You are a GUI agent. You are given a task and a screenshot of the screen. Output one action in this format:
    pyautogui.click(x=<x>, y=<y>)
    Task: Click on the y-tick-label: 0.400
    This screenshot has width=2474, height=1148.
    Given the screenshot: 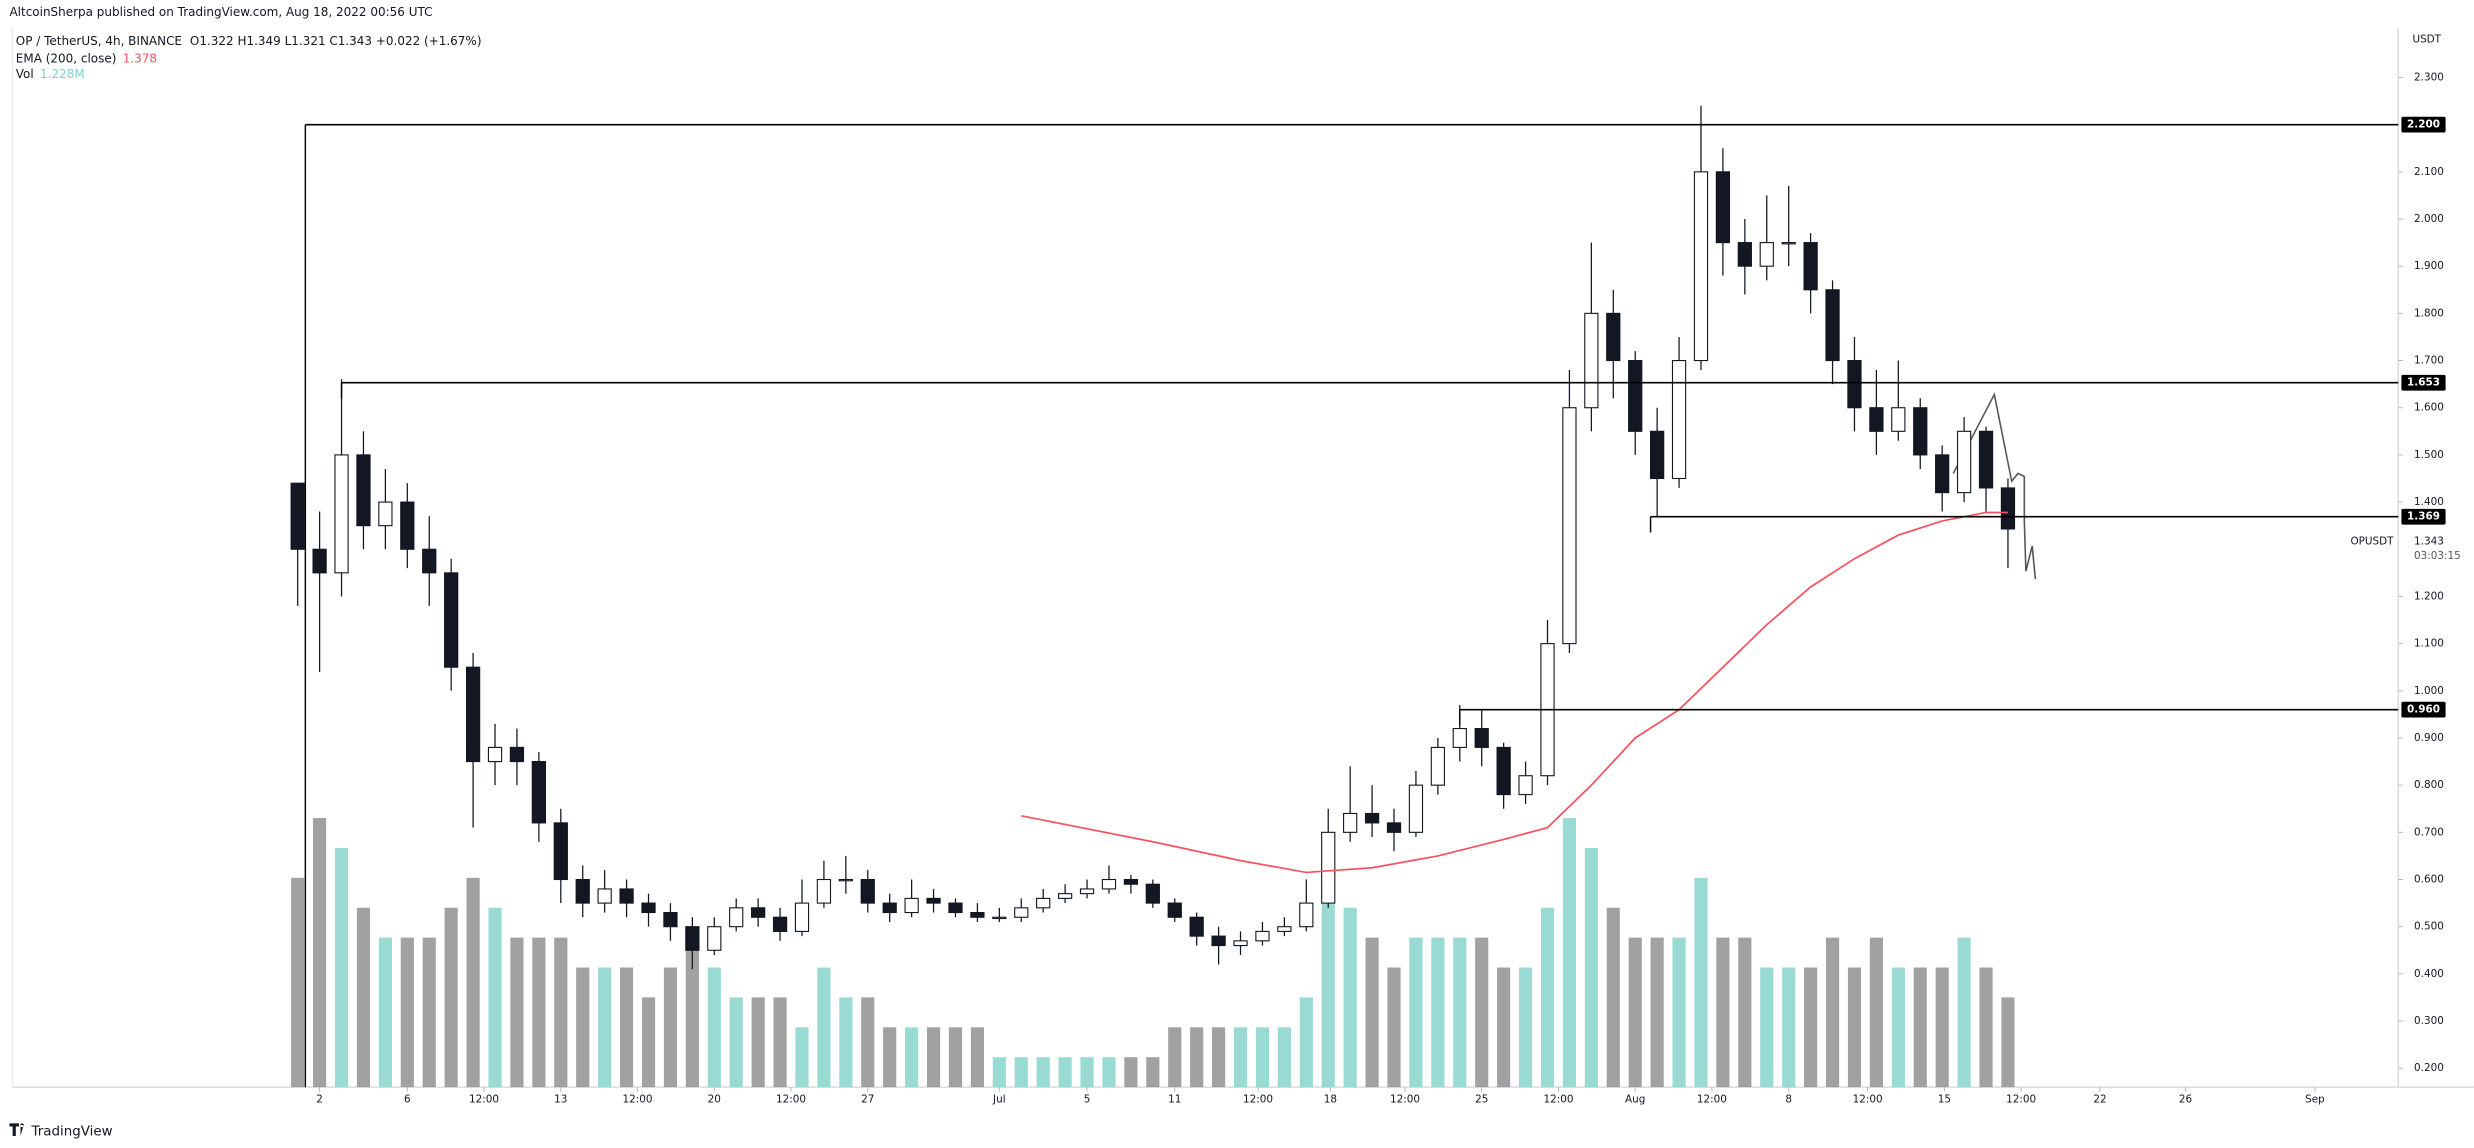 What is the action you would take?
    pyautogui.click(x=2429, y=974)
    